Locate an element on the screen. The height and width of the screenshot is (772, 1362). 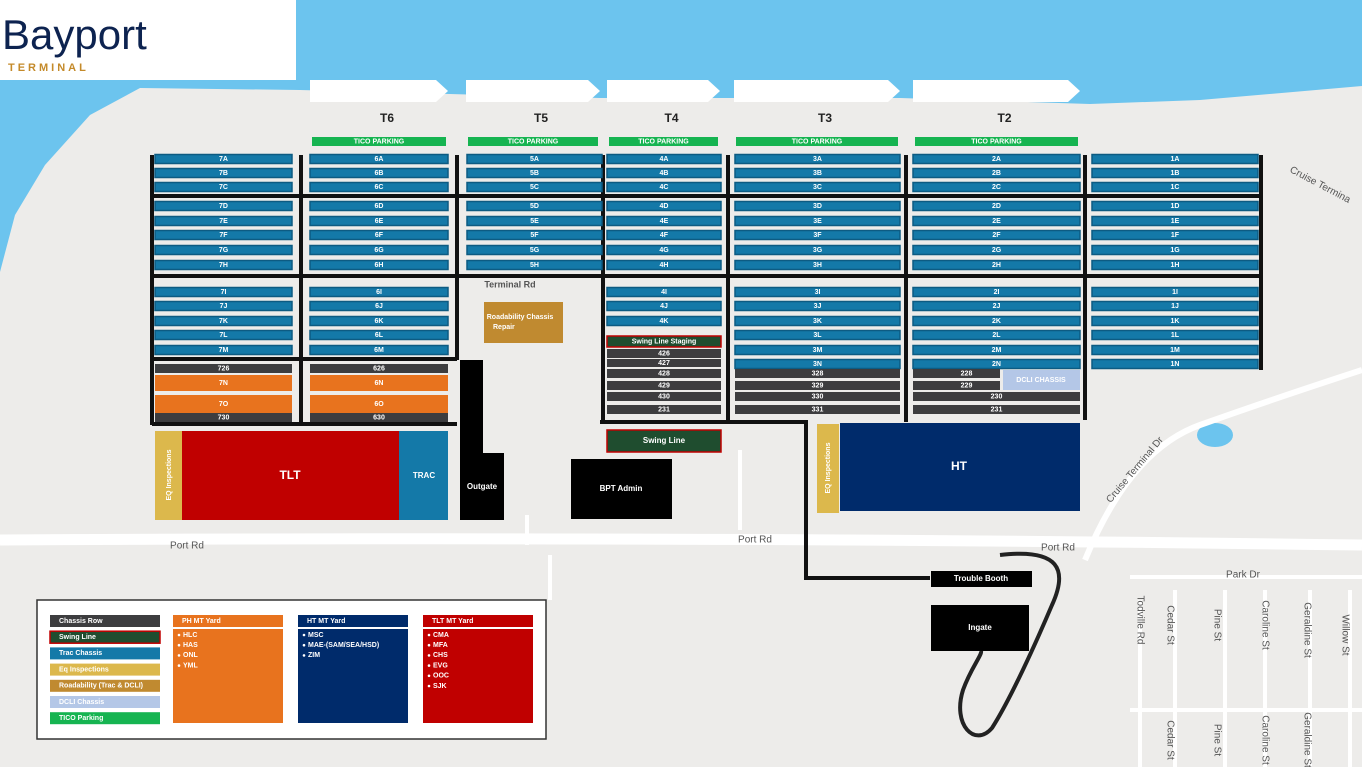
eq-label: EQ Inspections is located at coordinates (828, 467).